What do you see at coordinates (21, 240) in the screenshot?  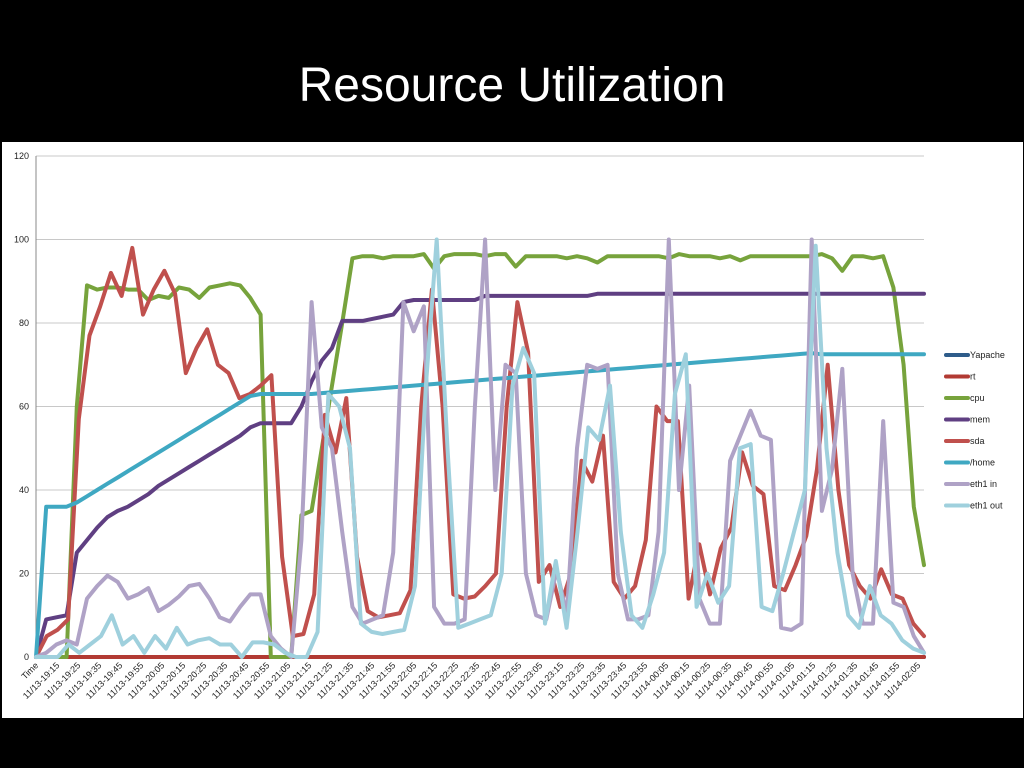 I see `y-tick-label: 100` at bounding box center [21, 240].